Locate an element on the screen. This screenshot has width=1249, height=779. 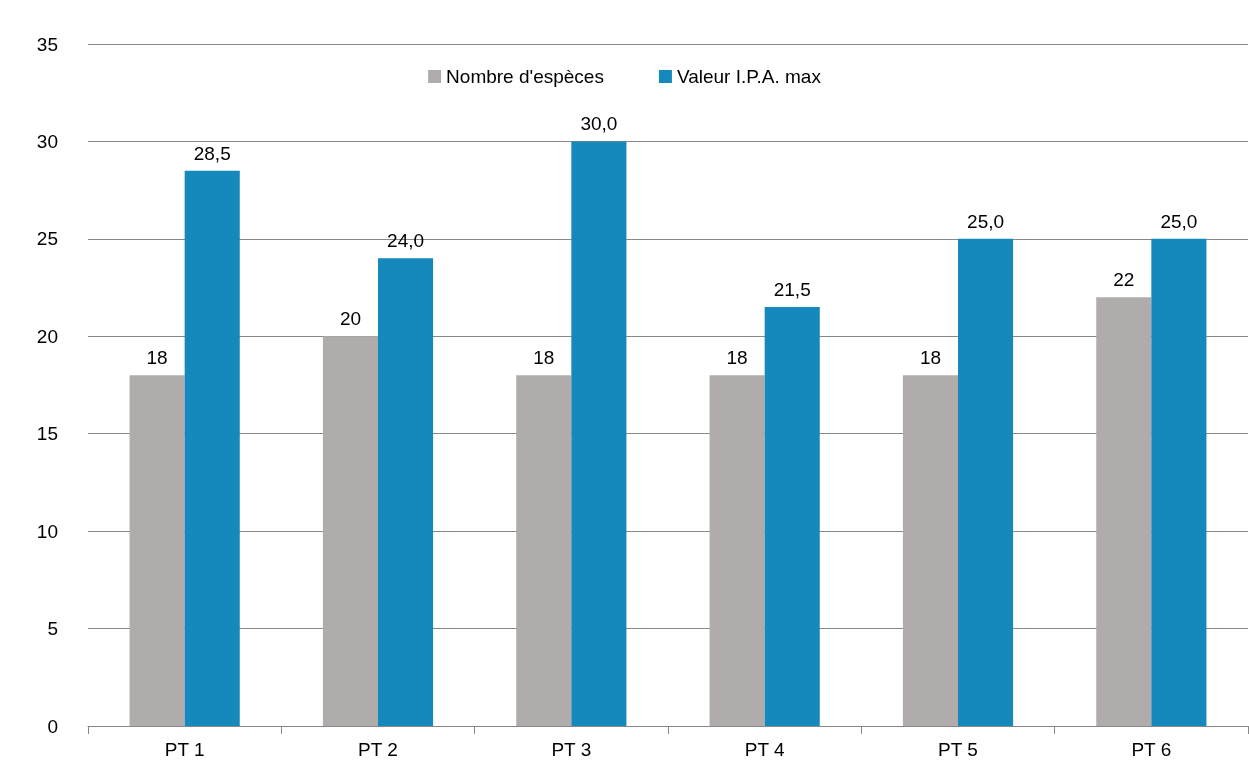
y-tick-label: 30 is located at coordinates (47, 141).